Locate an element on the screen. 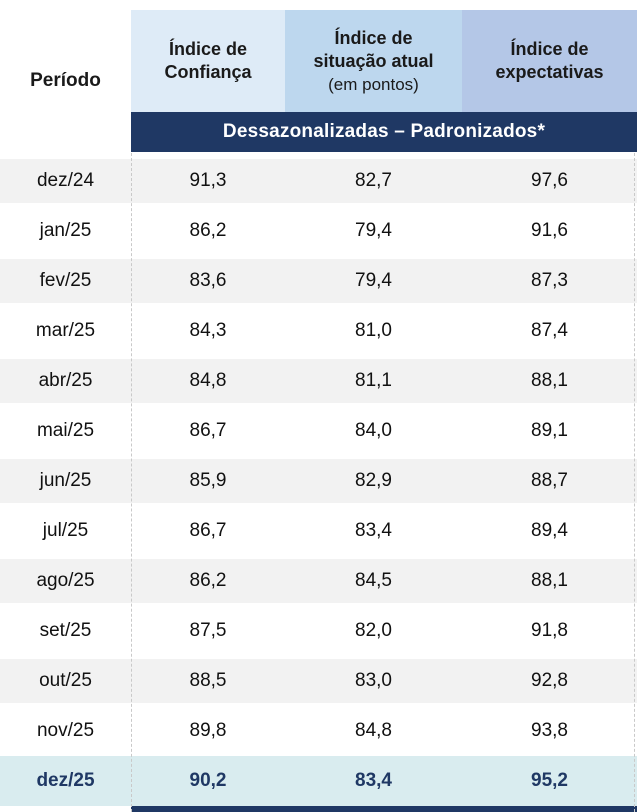 This screenshot has width=637, height=812. dashed-divider-right is located at coordinates (634, 482).